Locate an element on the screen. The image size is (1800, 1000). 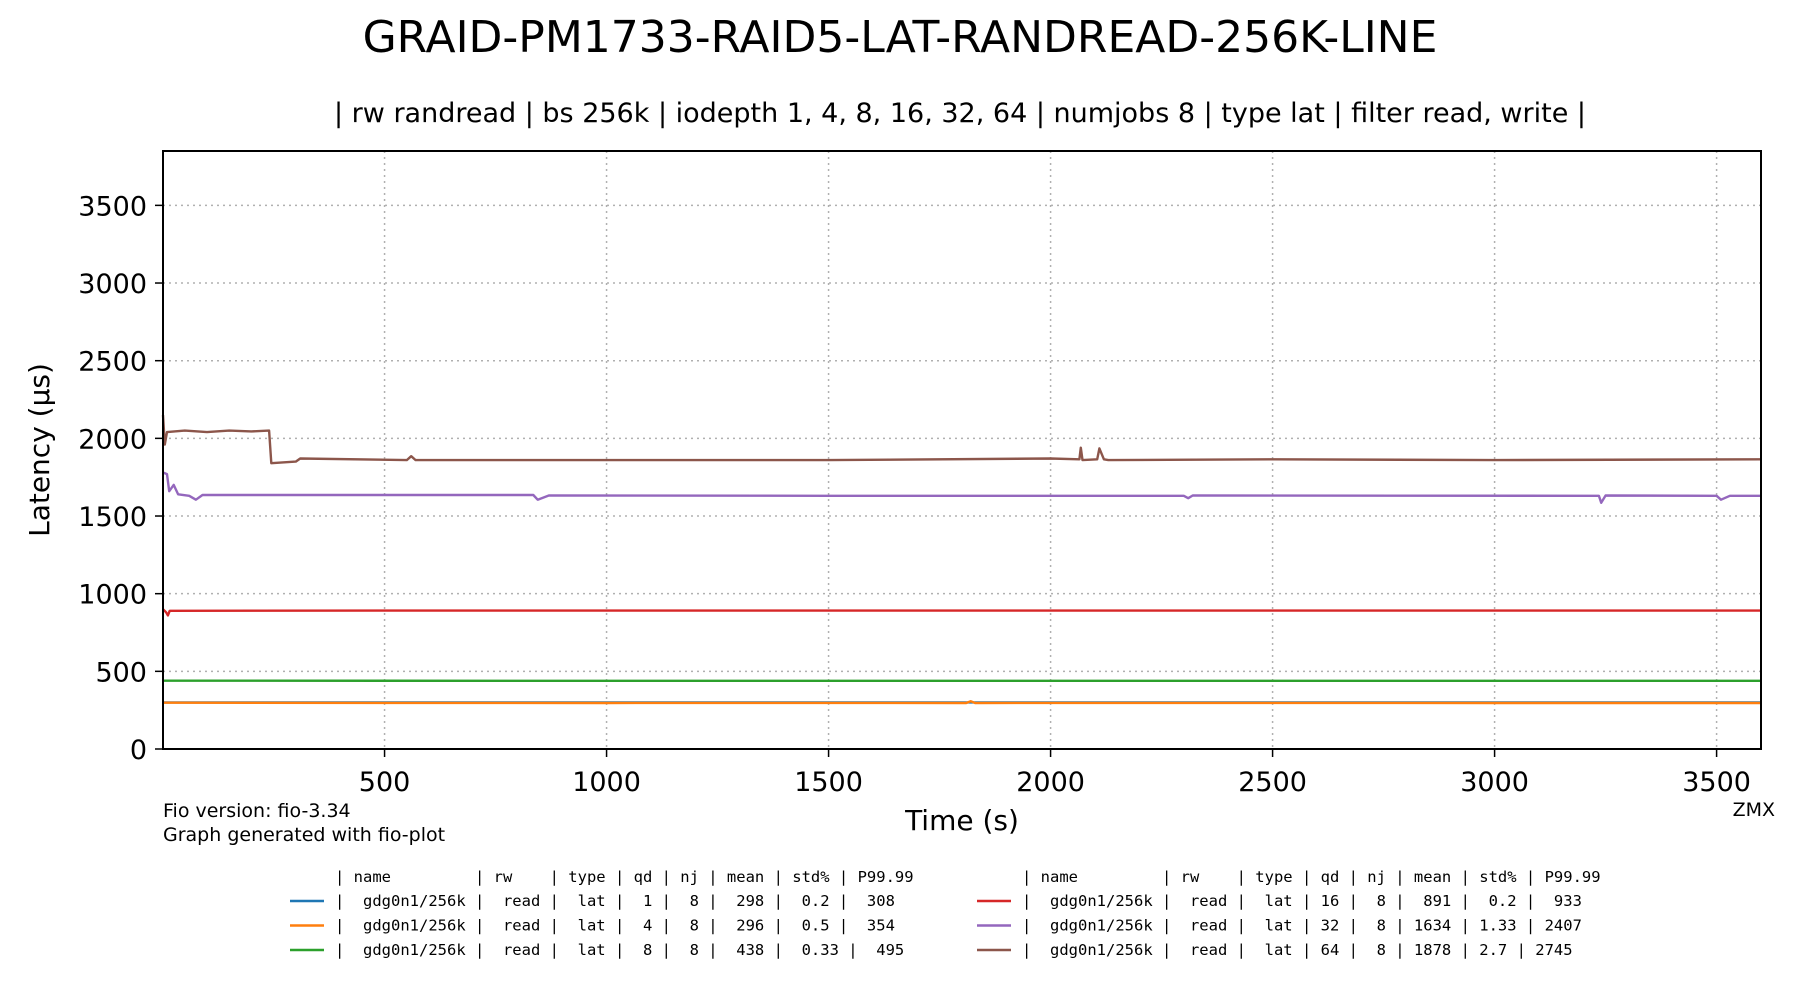
x-axis-label: Time (s) is located at coordinates (961, 820).